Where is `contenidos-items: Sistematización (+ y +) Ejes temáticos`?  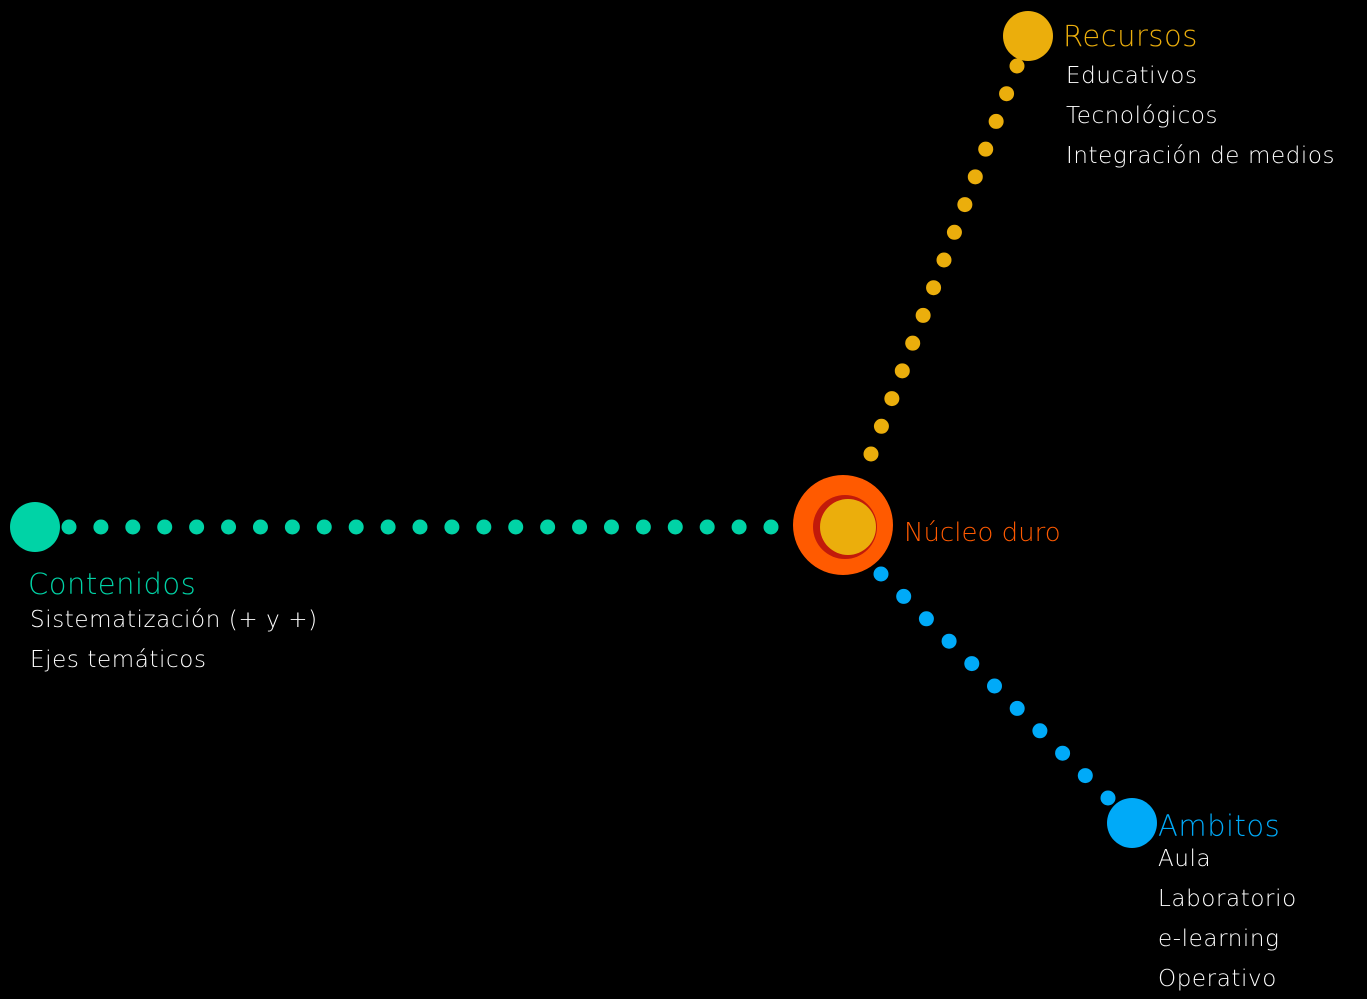
contenidos-items: Sistematización (+ y +) Ejes temáticos is located at coordinates (174, 640).